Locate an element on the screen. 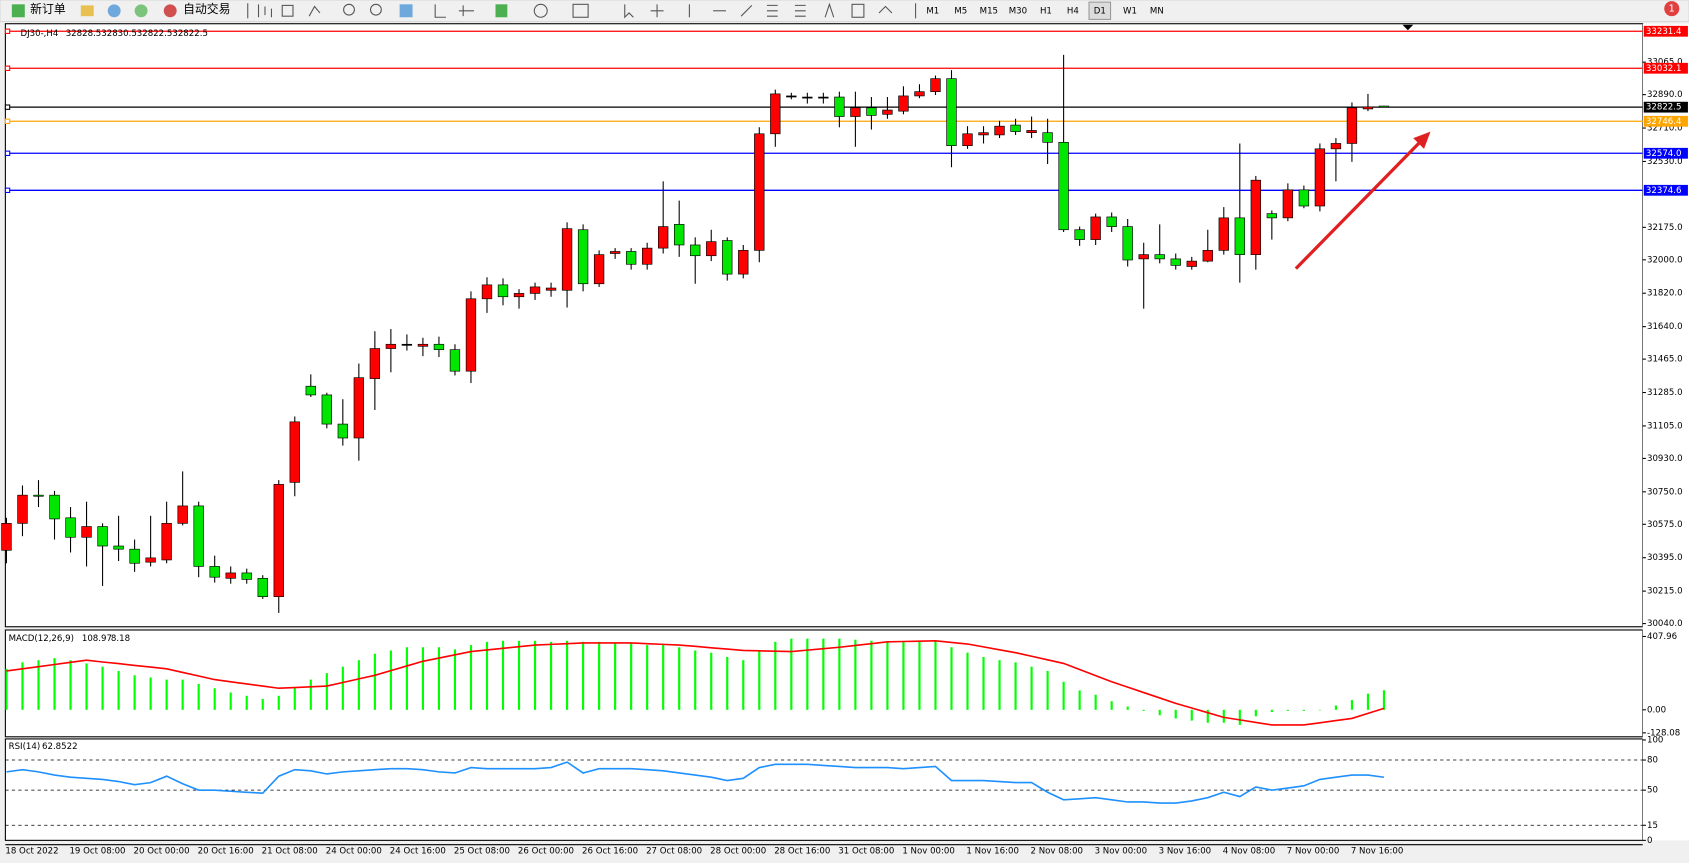  y-tick-label: 30930.0 is located at coordinates (1665, 459).